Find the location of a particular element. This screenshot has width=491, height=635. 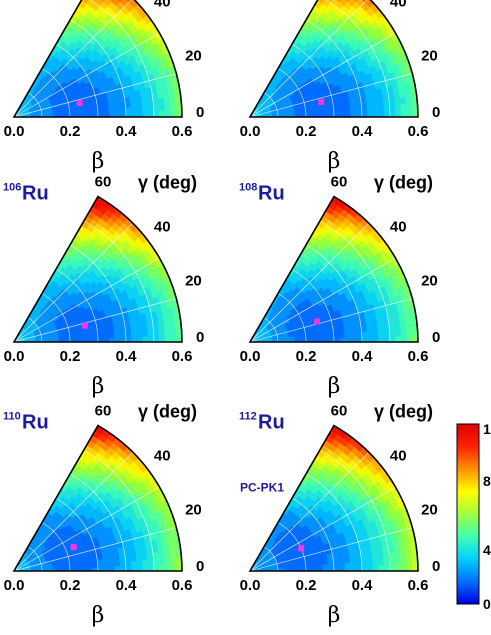

nucleus-mass-number: 112 is located at coordinates (248, 417).